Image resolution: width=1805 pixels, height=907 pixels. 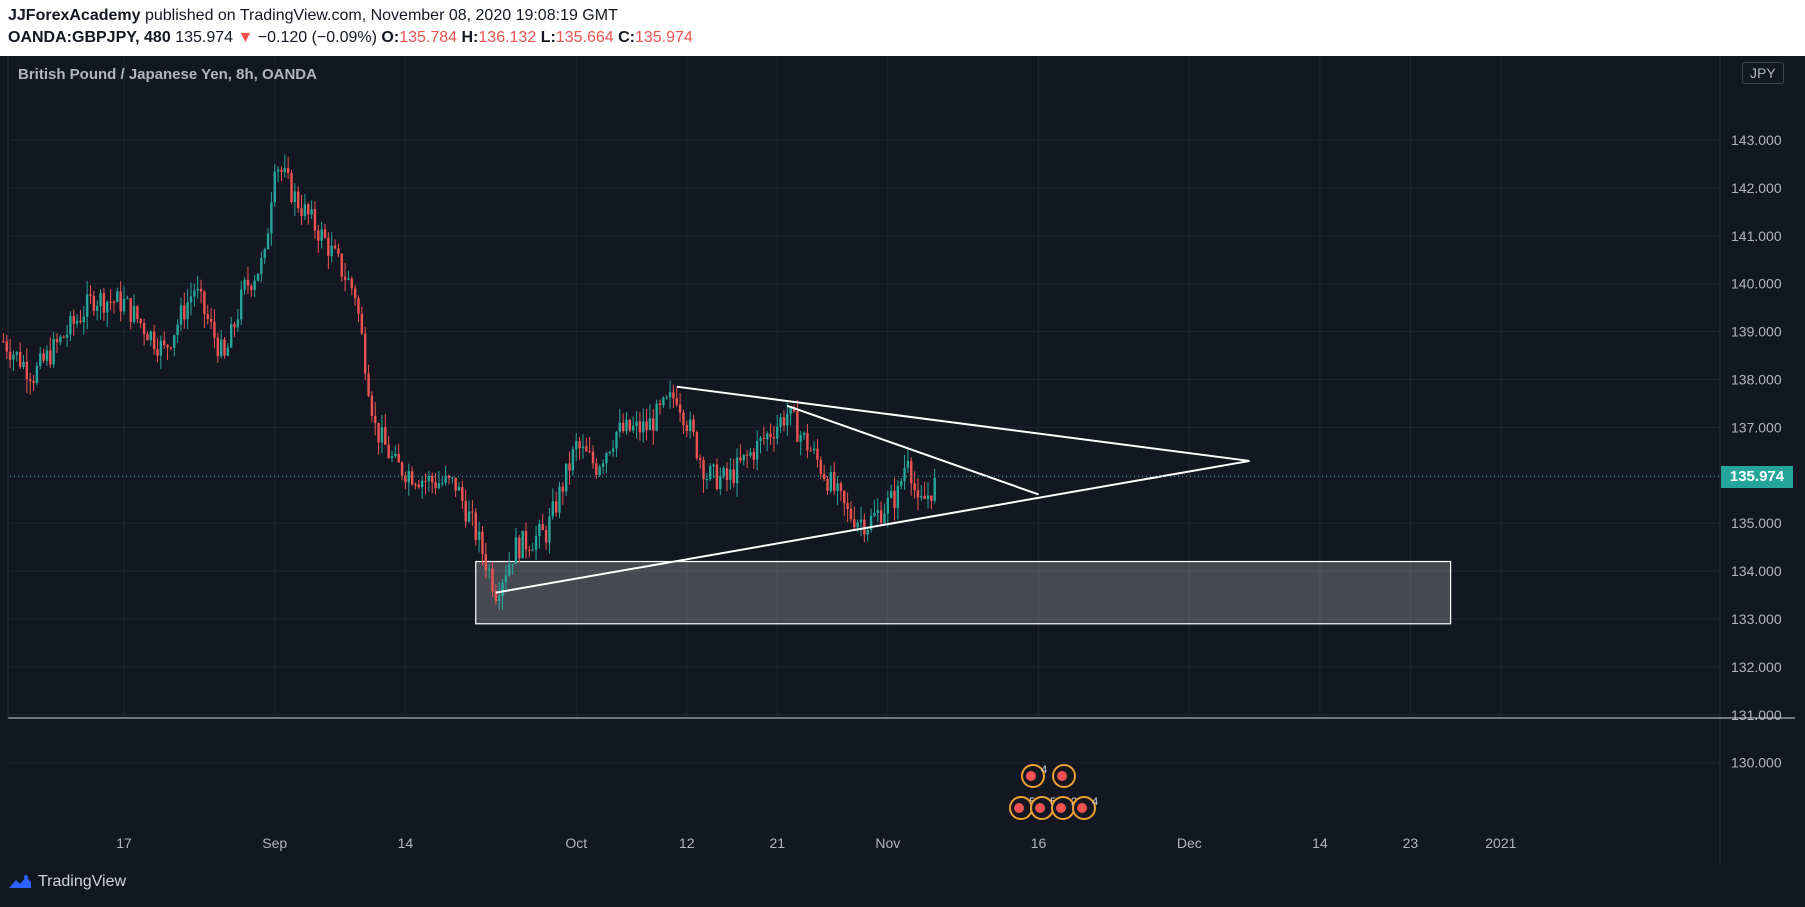 I want to click on x-tick-label: 12, so click(x=687, y=843).